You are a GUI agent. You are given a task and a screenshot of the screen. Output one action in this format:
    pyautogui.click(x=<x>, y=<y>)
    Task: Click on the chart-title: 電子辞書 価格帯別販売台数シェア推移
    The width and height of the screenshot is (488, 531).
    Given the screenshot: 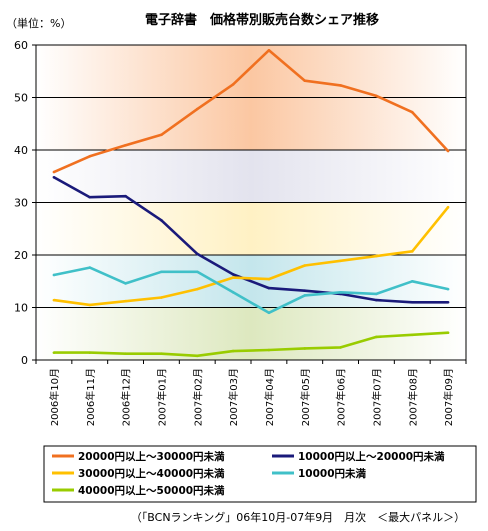 What is the action you would take?
    pyautogui.click(x=262, y=20)
    